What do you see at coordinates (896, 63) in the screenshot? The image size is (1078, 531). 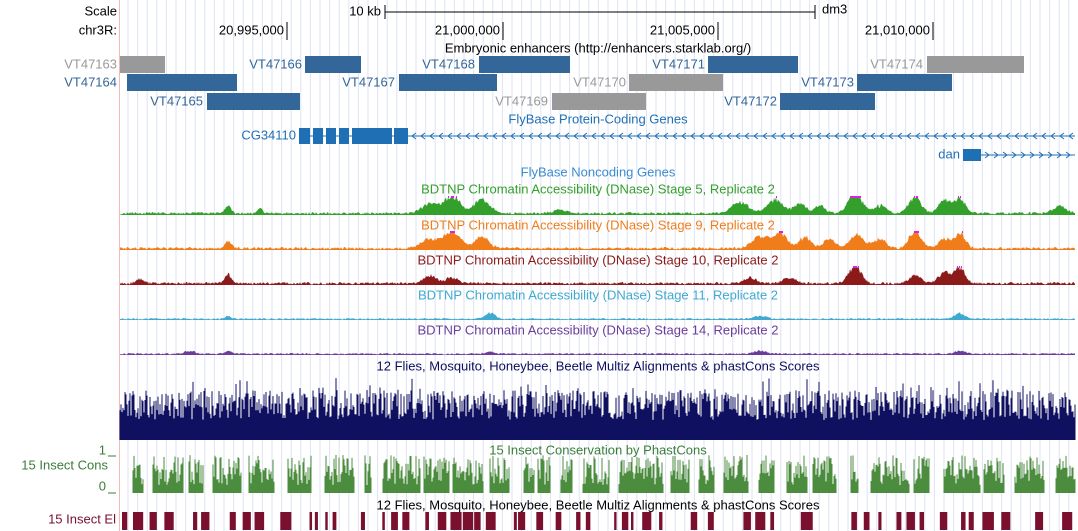 I see `enhancer-label: VT47174` at bounding box center [896, 63].